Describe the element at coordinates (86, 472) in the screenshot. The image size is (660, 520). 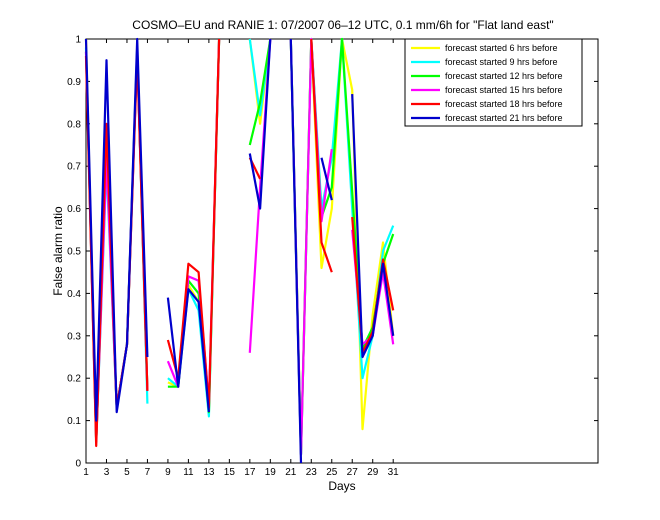
I see `x-tick-label: 1` at that location.